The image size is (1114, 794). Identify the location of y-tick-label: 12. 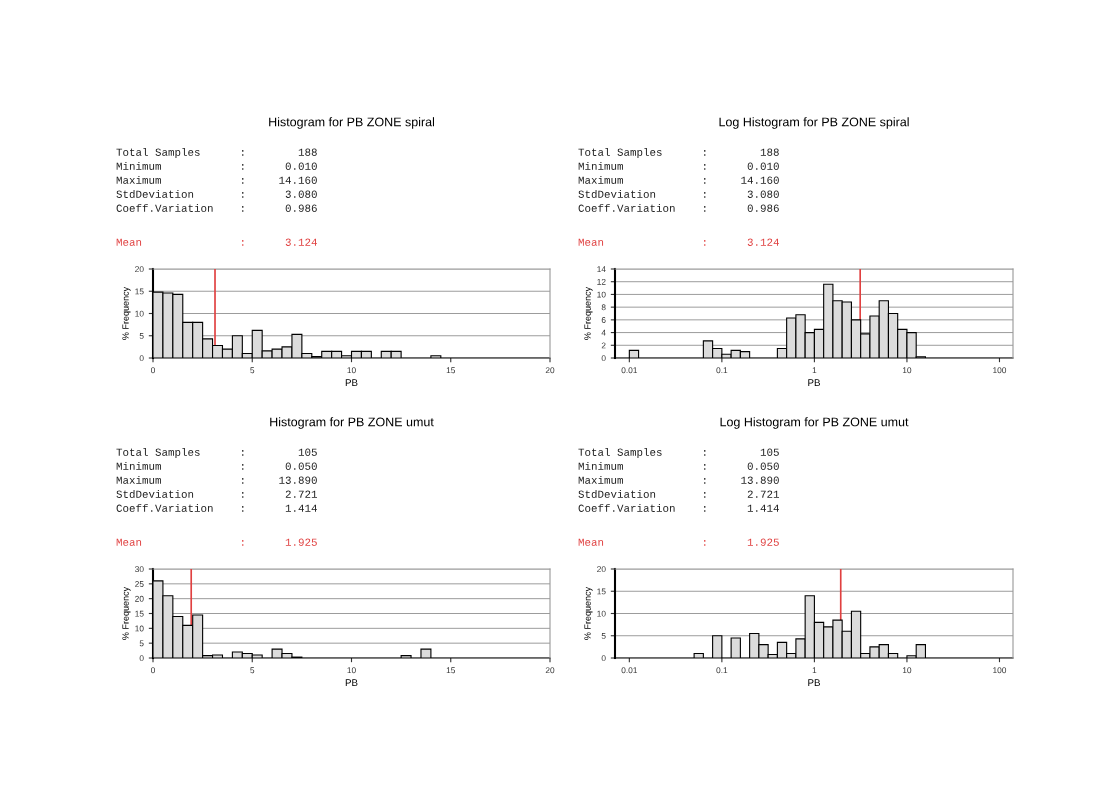
(601, 281).